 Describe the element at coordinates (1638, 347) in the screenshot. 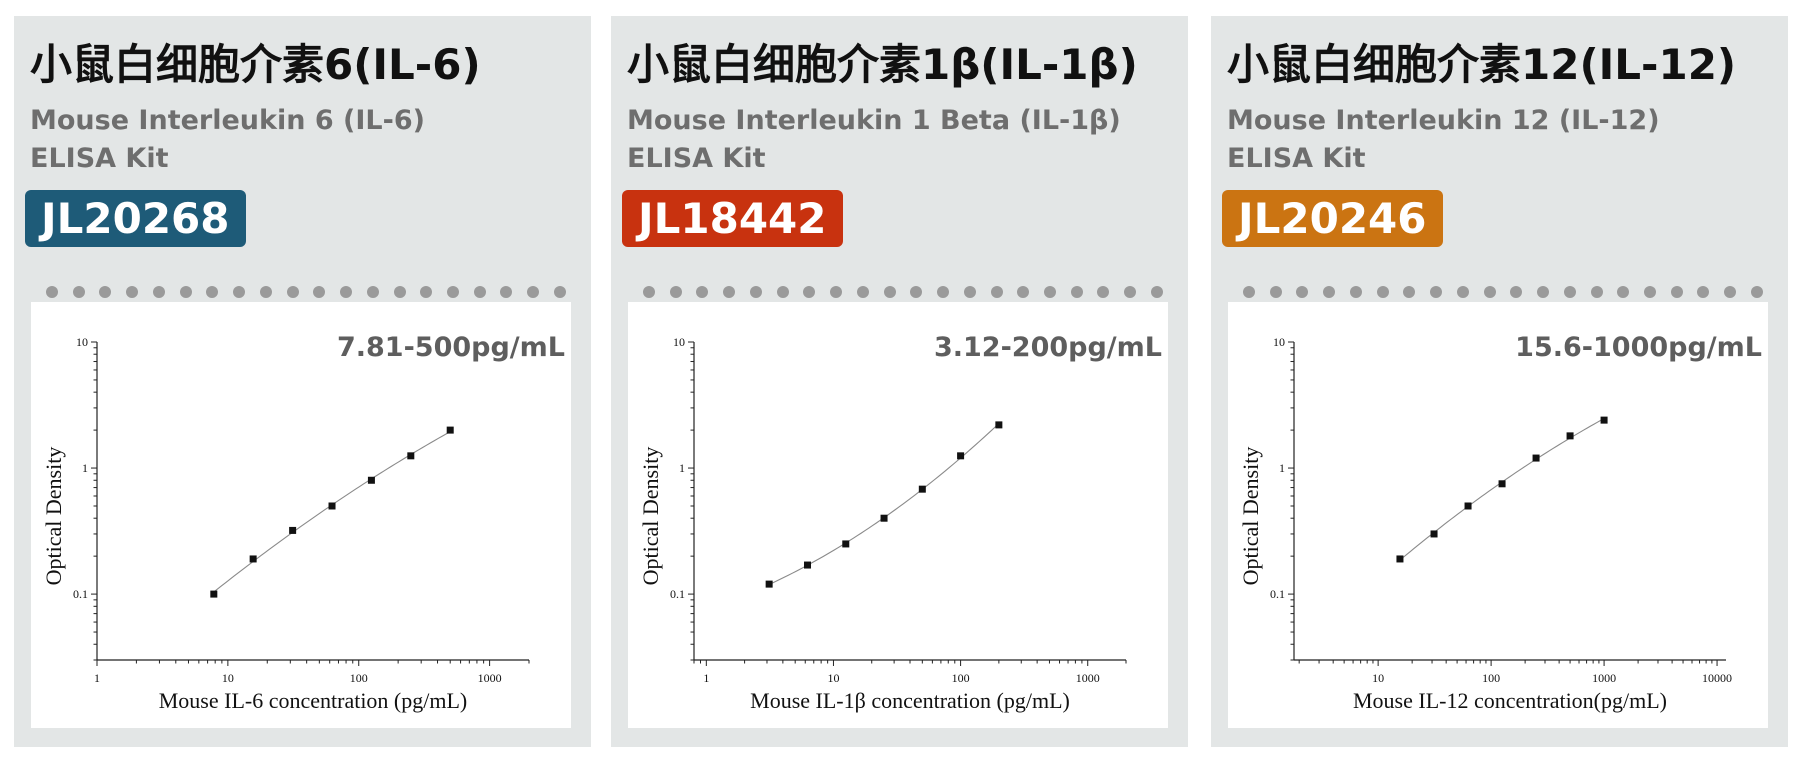

I see `detection-range: 15.6-1000pg/mL` at that location.